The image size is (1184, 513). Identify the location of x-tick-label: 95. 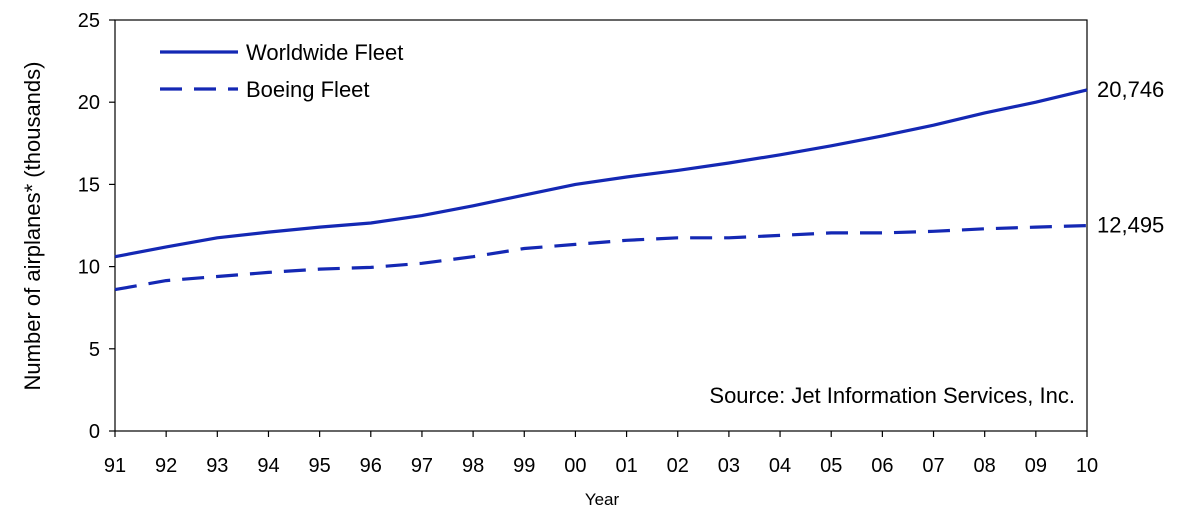
(320, 466).